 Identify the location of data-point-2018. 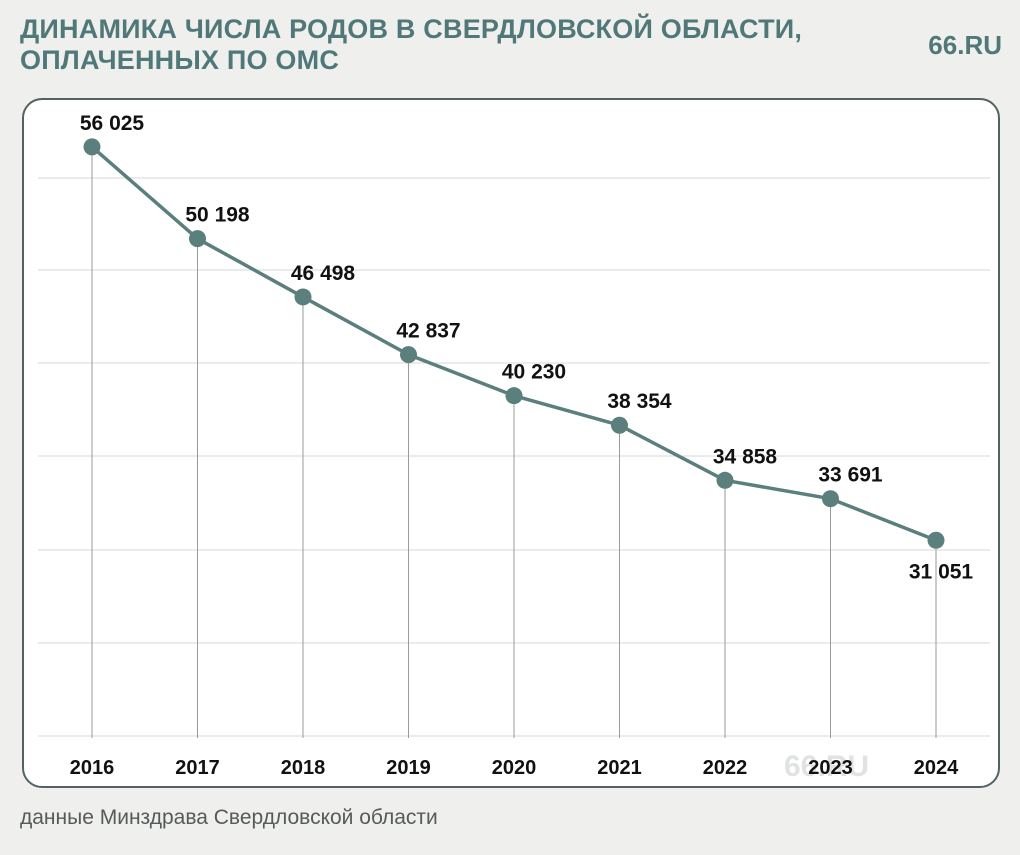
(303, 297).